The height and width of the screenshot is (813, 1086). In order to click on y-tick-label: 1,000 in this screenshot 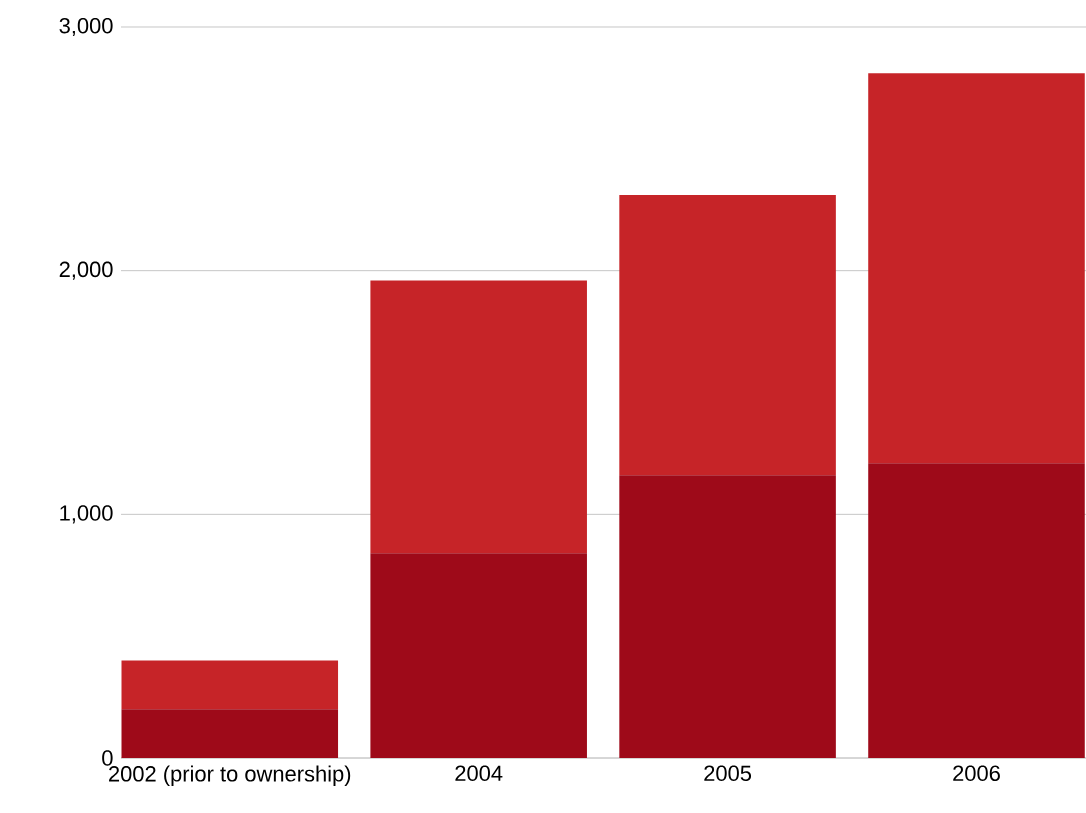, I will do `click(86, 514)`.